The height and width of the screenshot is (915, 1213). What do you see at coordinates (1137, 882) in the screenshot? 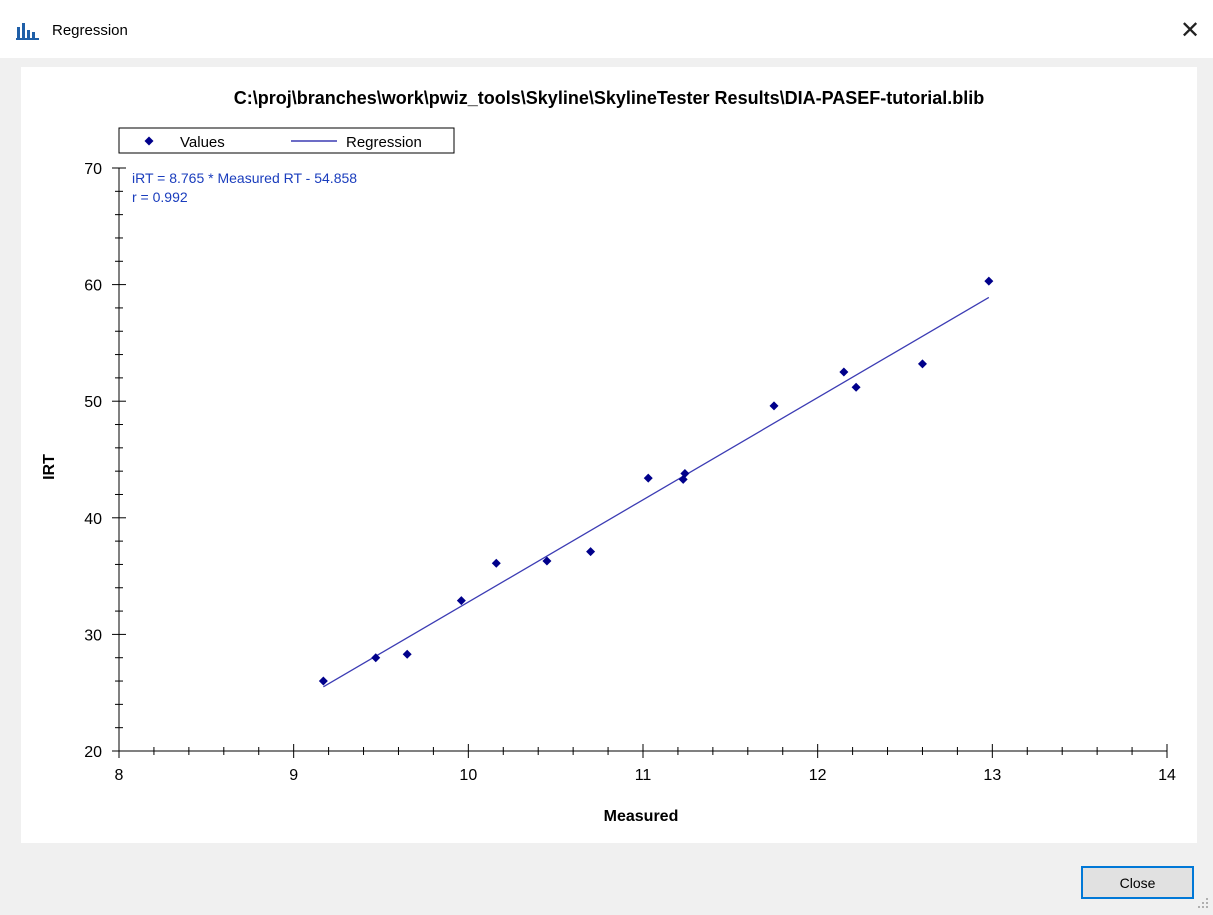
I see `close-button: Close` at bounding box center [1137, 882].